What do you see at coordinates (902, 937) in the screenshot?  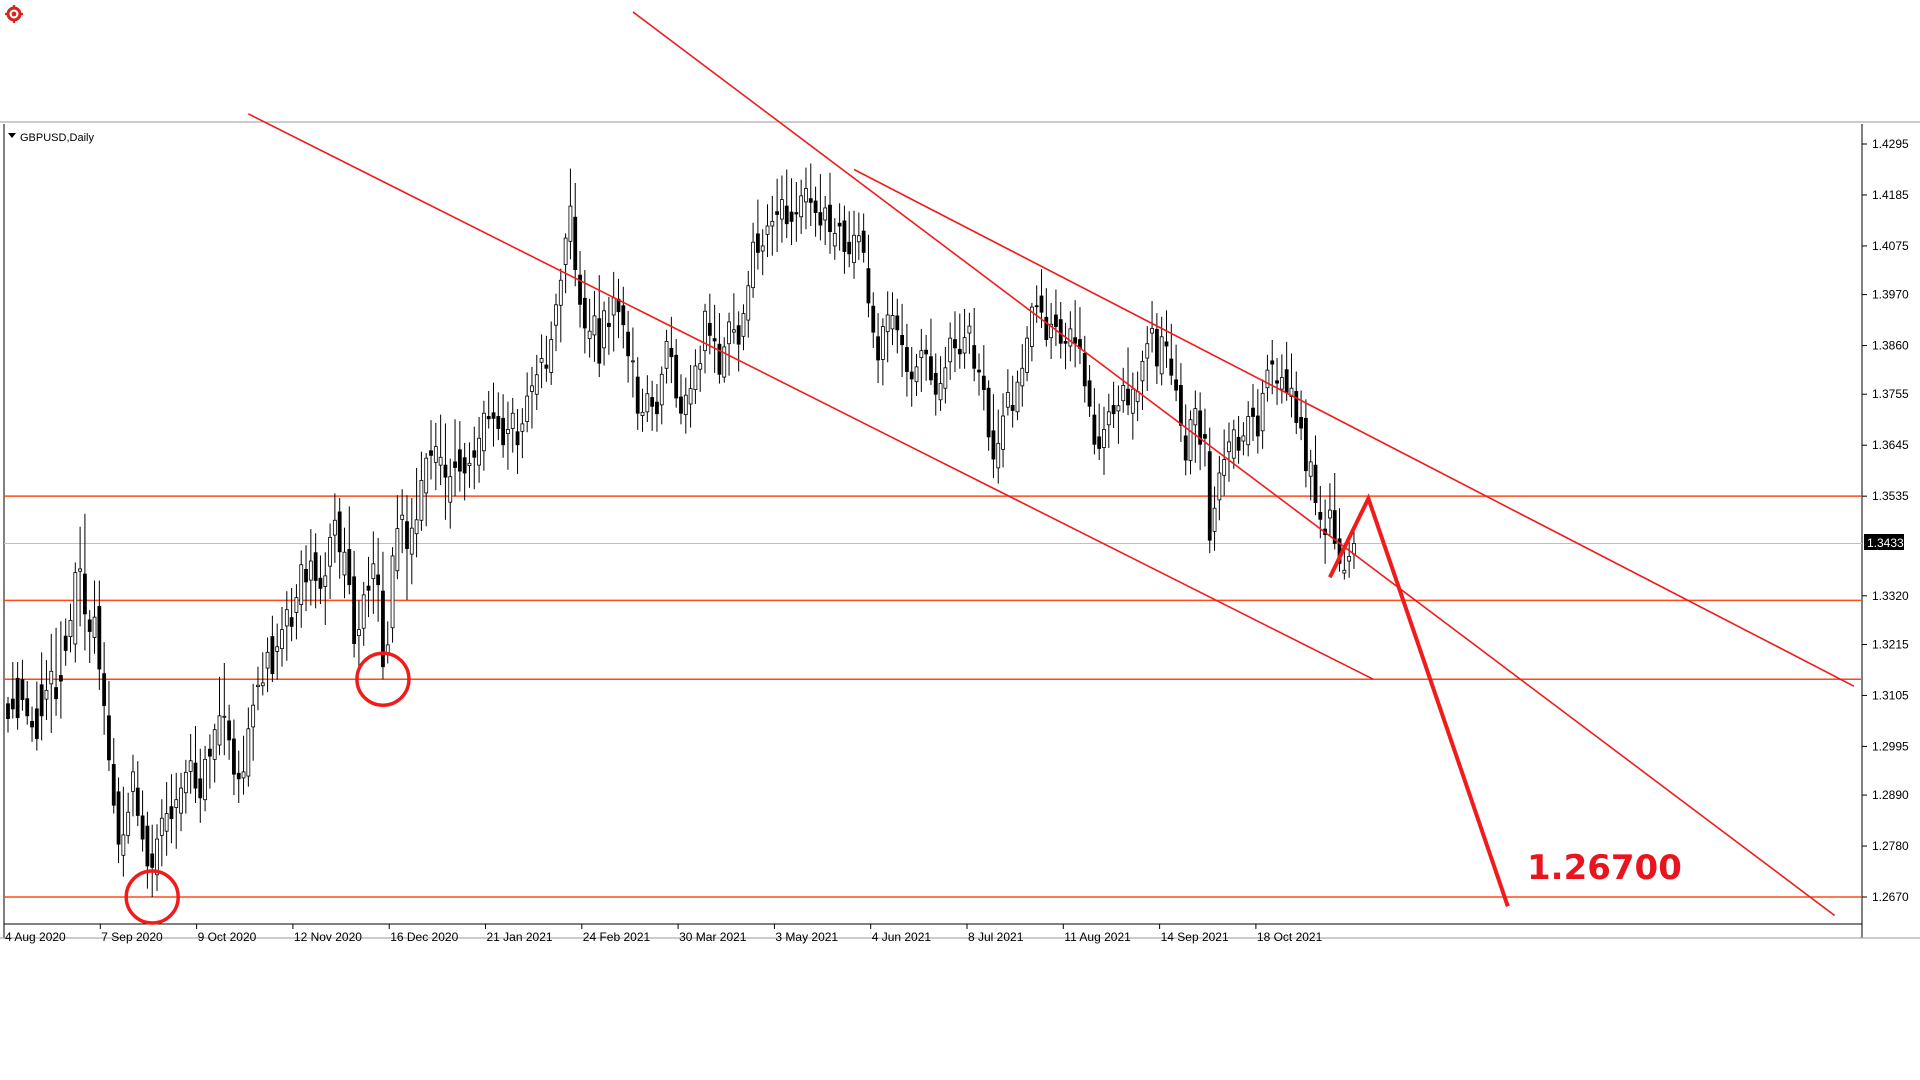 I see `x-tick-label: 4 Jun 2021` at bounding box center [902, 937].